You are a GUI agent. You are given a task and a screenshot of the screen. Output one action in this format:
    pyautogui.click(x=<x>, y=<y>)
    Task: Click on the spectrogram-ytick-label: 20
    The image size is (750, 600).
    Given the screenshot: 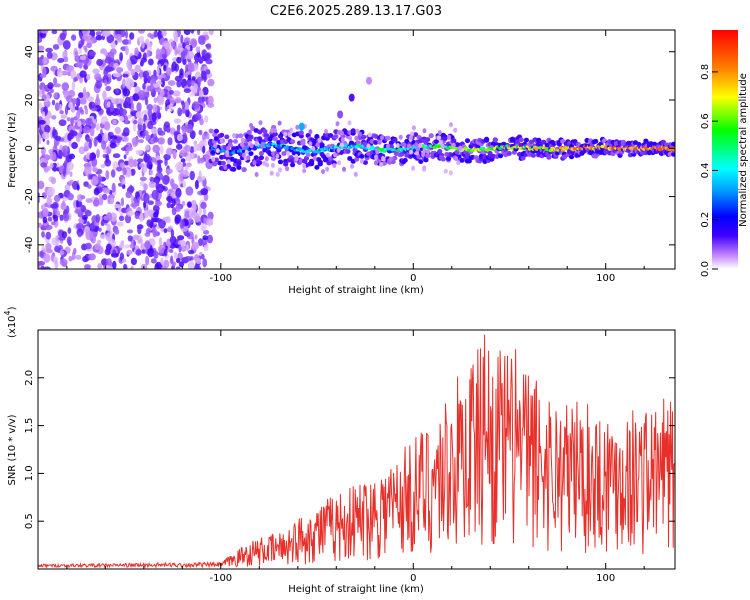 What is the action you would take?
    pyautogui.click(x=29, y=100)
    